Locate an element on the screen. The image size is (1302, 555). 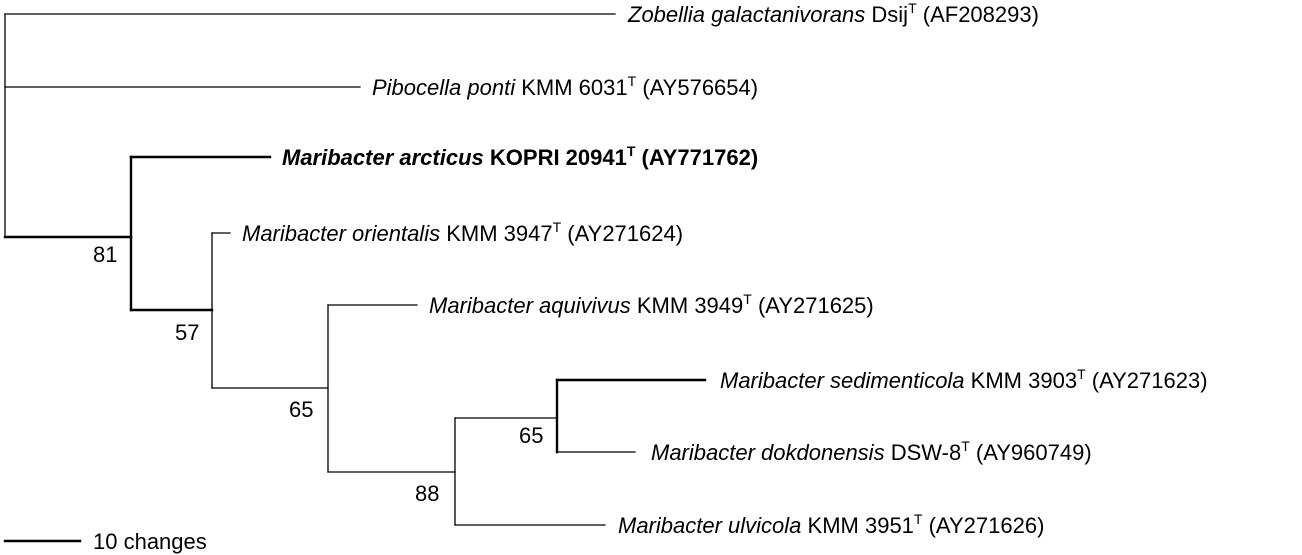
accession-number: (AY271623) is located at coordinates (1150, 380).